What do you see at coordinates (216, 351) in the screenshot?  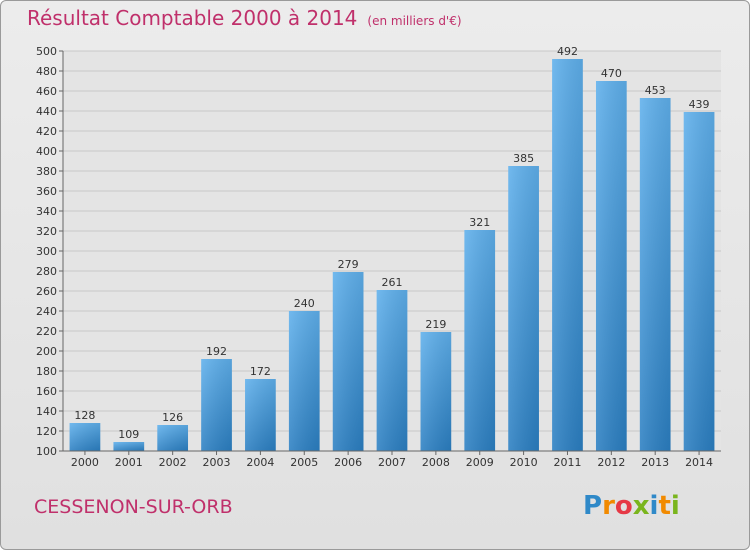 I see `bar-value-label: 192` at bounding box center [216, 351].